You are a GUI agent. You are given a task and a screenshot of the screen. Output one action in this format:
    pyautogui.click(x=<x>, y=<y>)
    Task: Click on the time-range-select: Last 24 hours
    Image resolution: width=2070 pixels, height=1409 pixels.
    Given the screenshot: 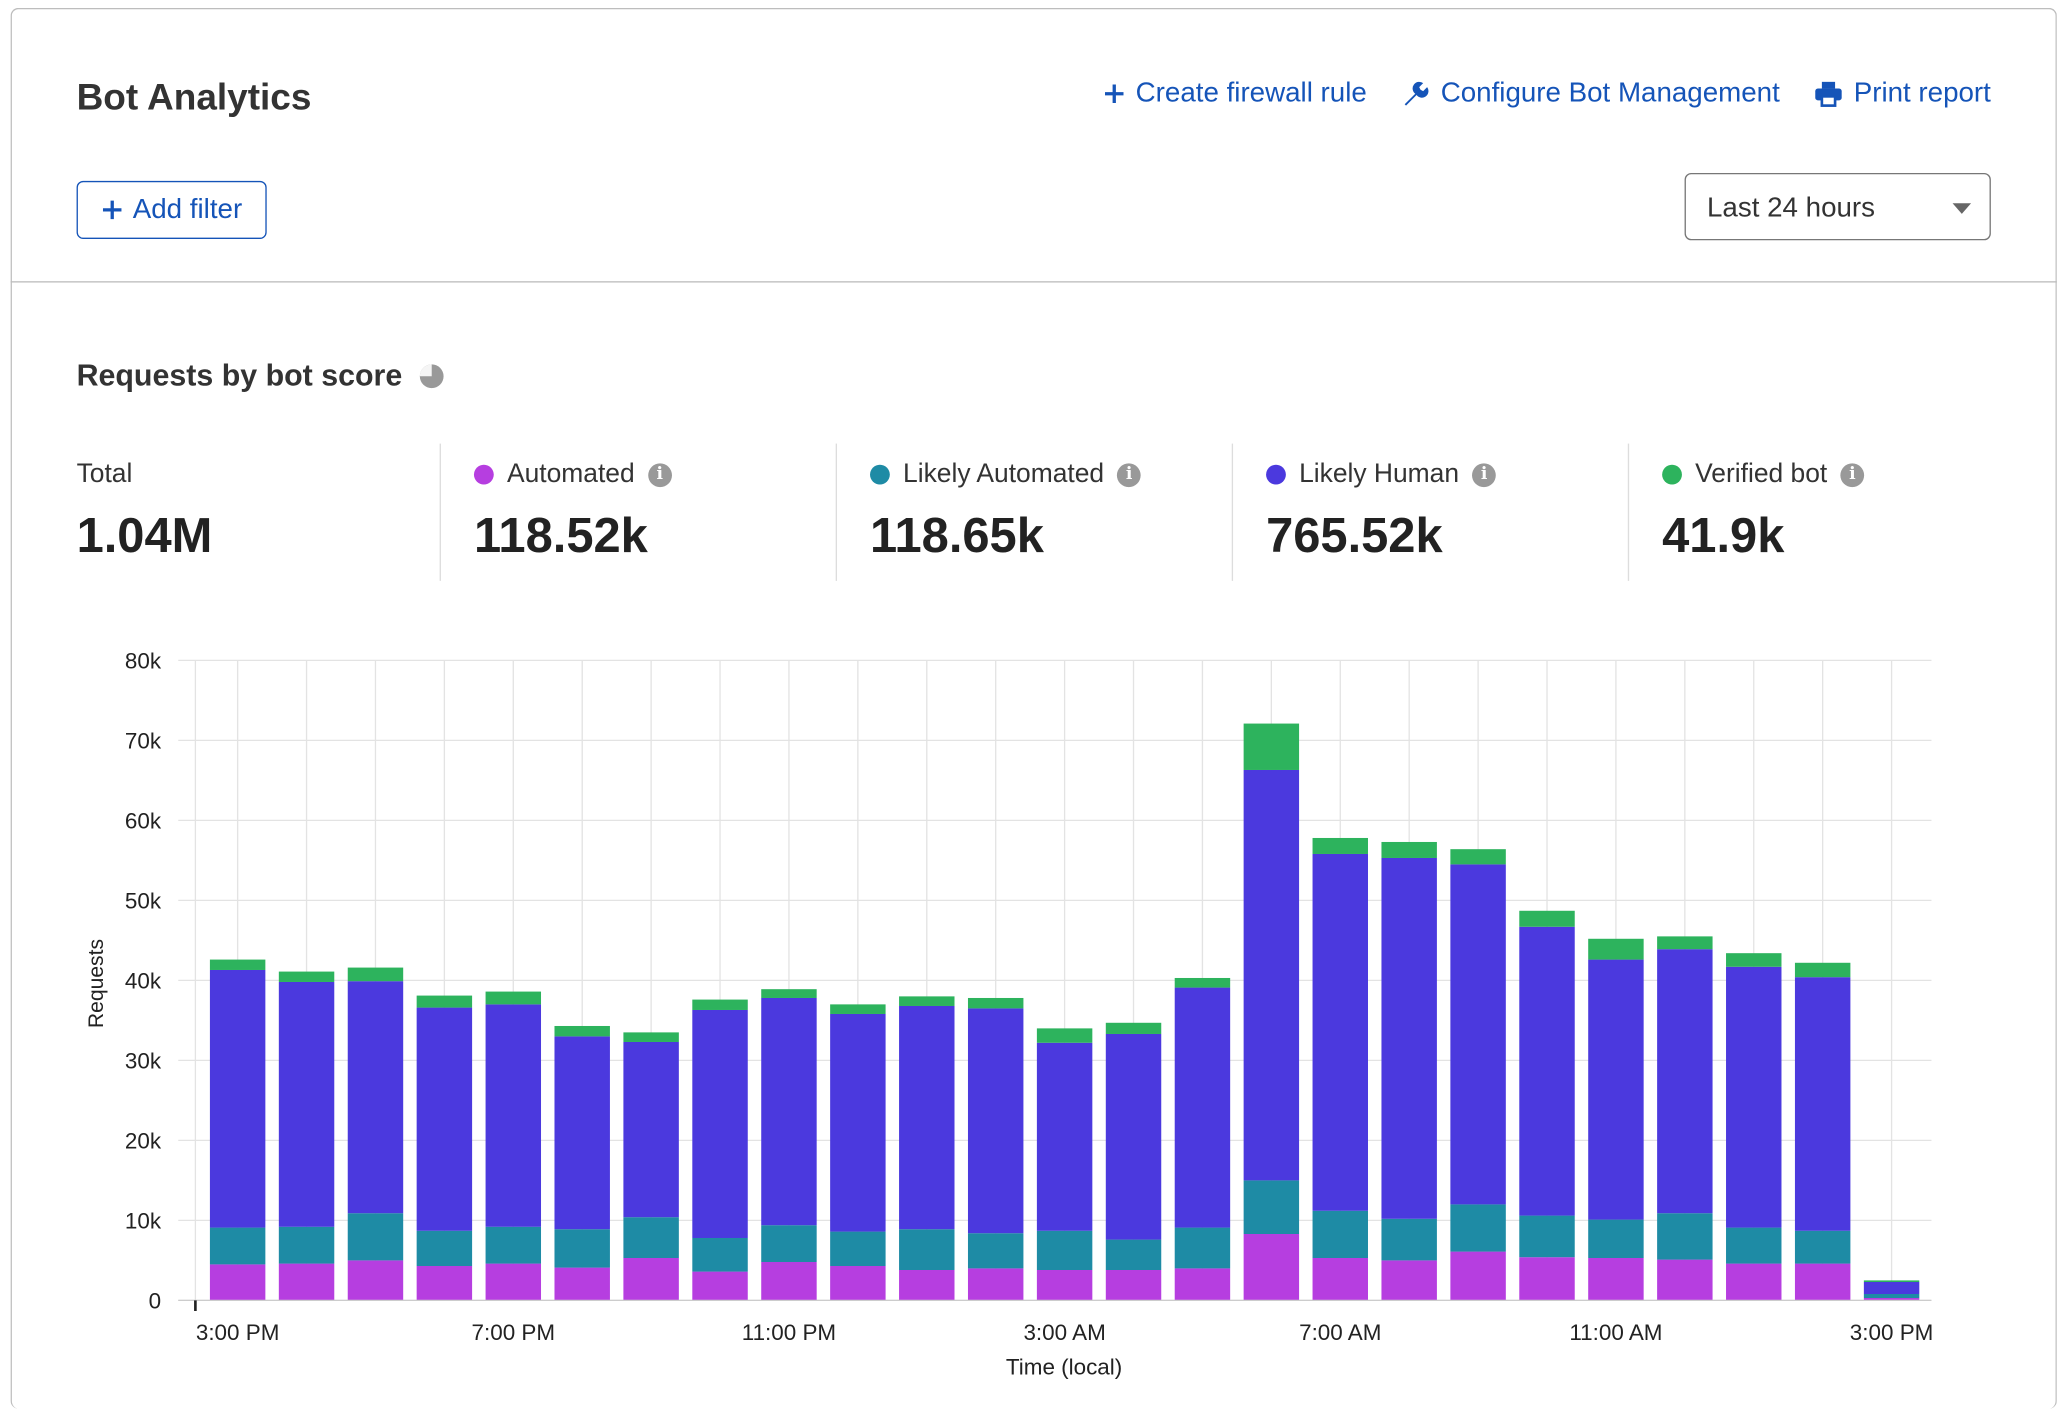 What is the action you would take?
    pyautogui.click(x=1837, y=206)
    